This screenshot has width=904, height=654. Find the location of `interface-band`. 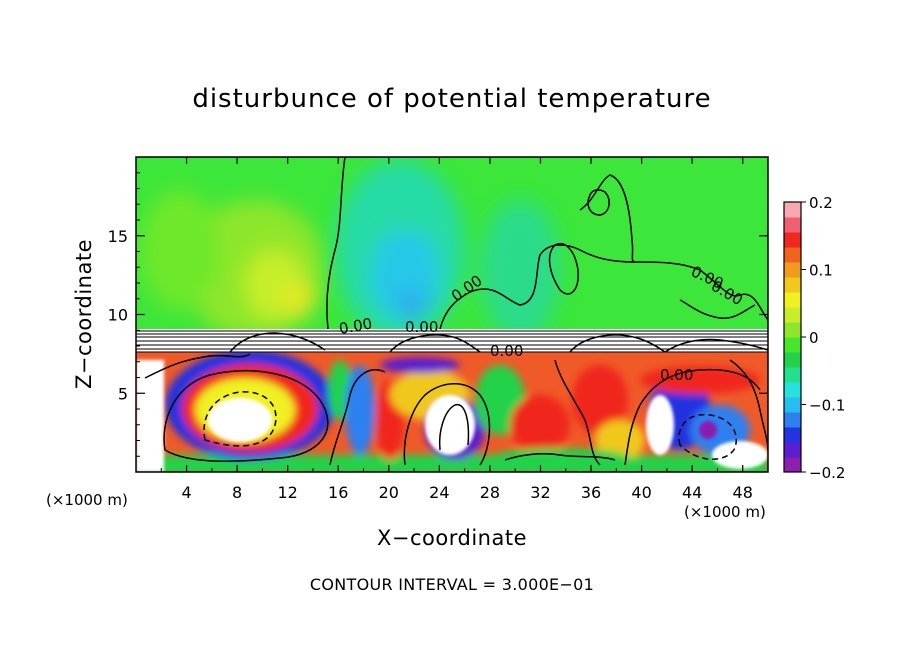

interface-band is located at coordinates (452, 341).